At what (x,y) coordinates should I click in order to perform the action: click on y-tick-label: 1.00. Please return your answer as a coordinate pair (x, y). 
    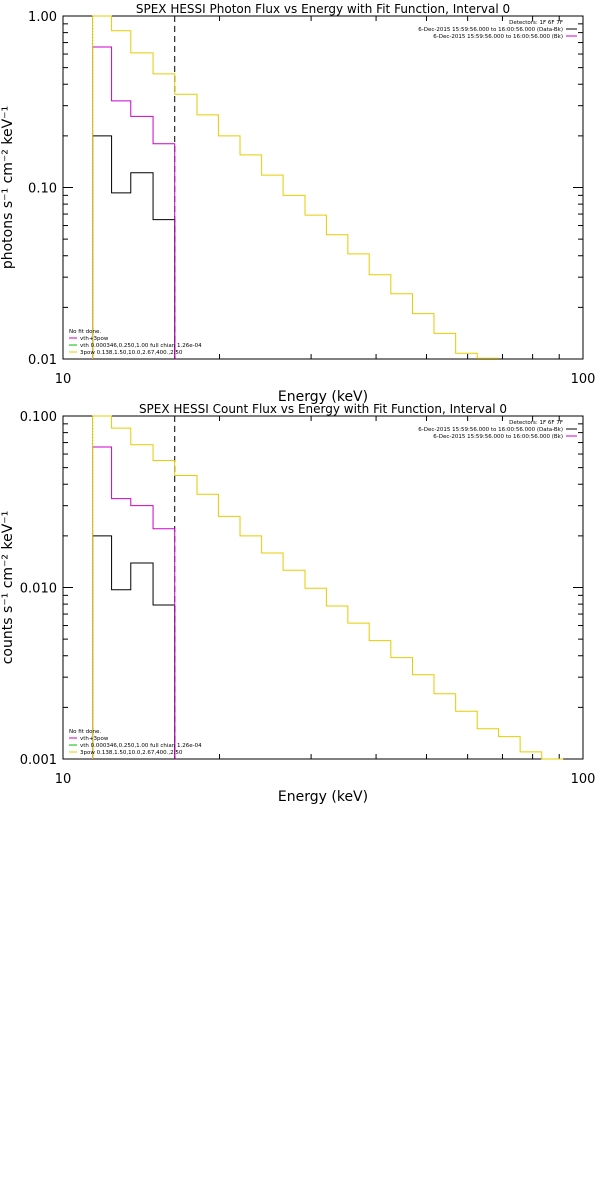
    Looking at the image, I should click on (42, 17).